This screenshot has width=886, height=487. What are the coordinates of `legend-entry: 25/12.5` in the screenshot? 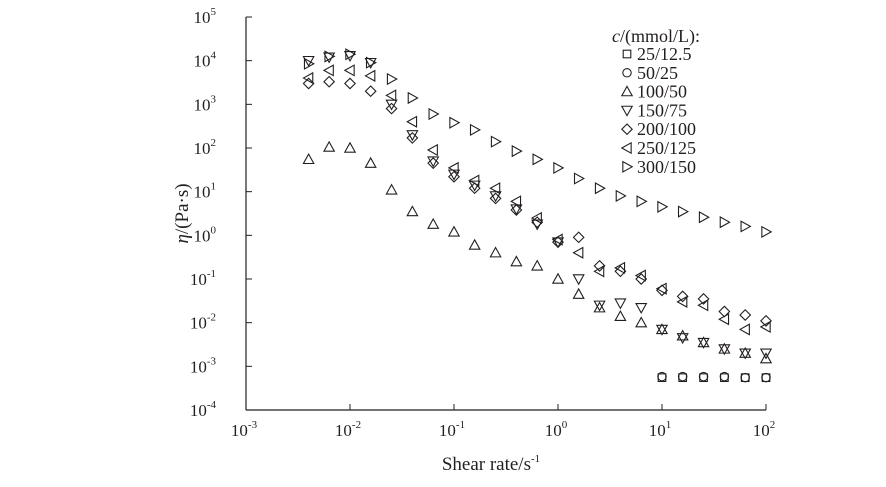 It's located at (657, 54).